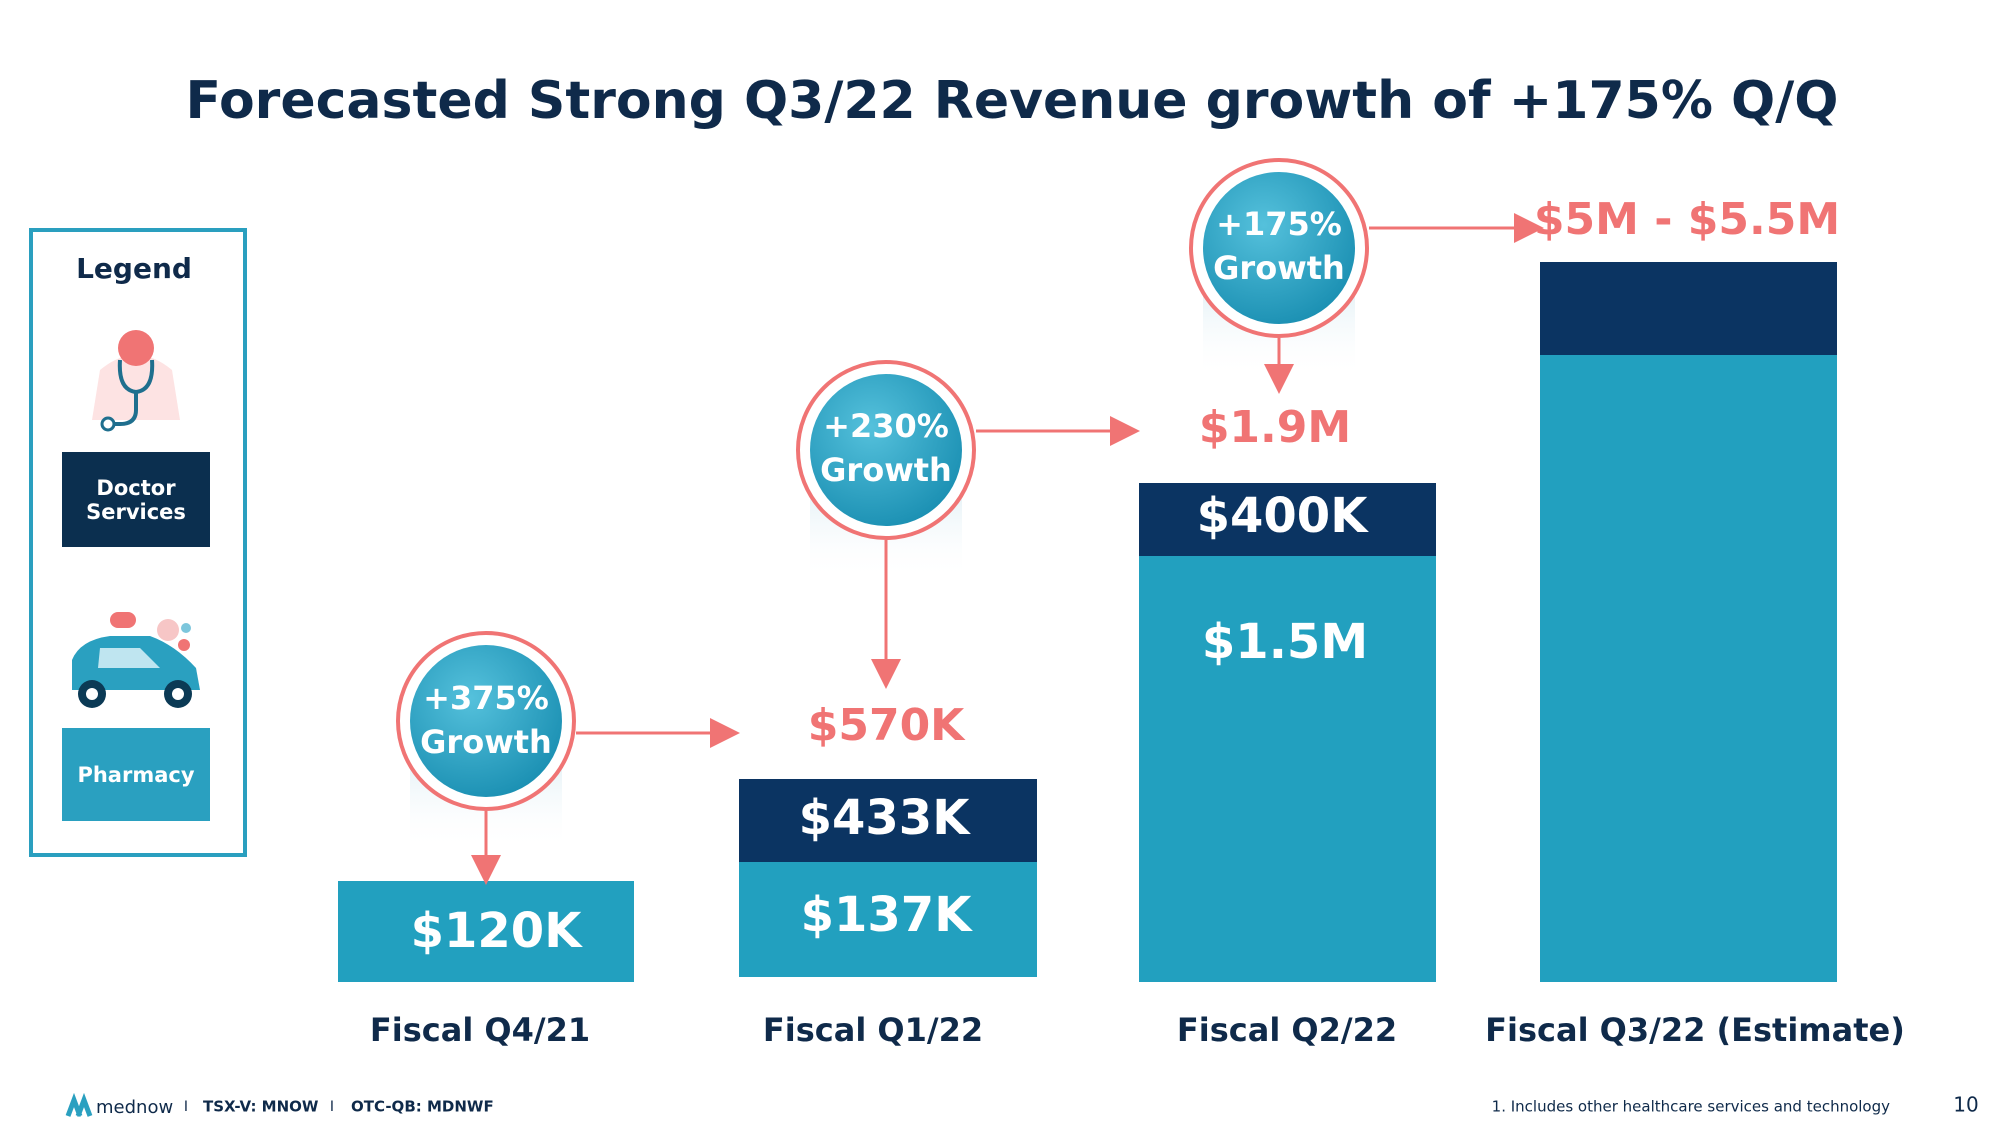 The width and height of the screenshot is (2000, 1125). I want to click on ticker: TSX-V: MNOW, so click(261, 1107).